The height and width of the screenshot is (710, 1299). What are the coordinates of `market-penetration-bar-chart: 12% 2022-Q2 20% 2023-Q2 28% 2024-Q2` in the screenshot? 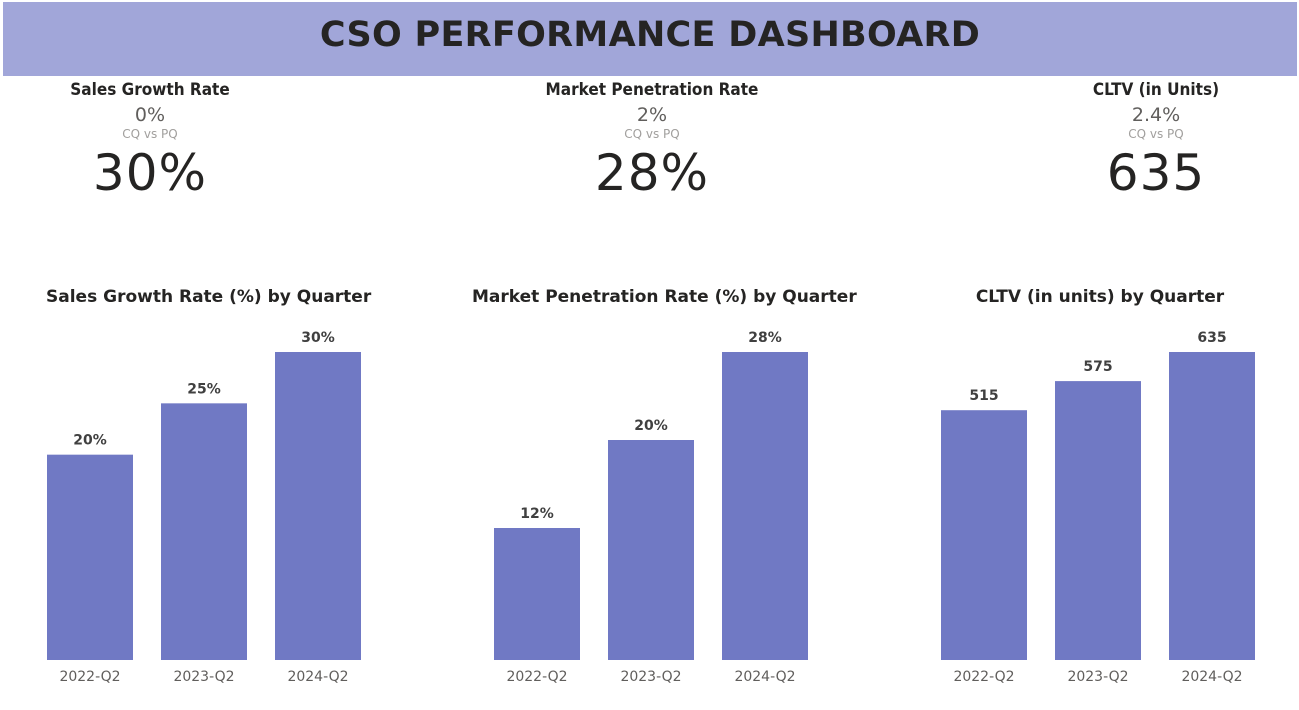 It's located at (652, 507).